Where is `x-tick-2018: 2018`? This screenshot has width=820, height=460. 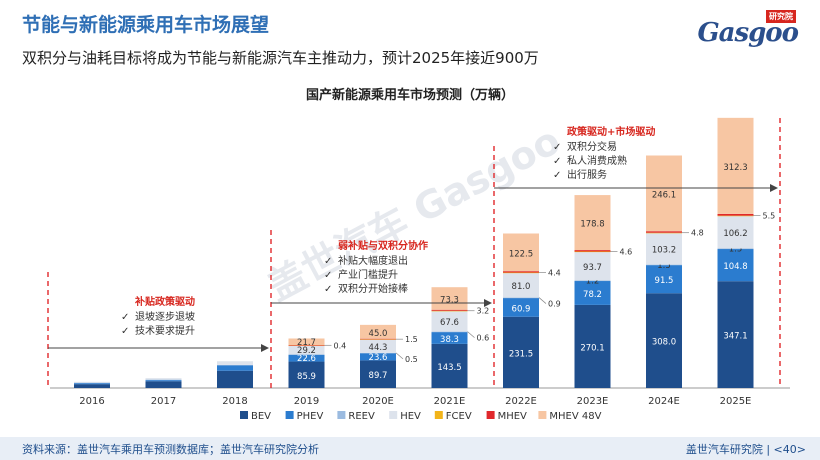 x-tick-2018: 2018 is located at coordinates (234, 401).